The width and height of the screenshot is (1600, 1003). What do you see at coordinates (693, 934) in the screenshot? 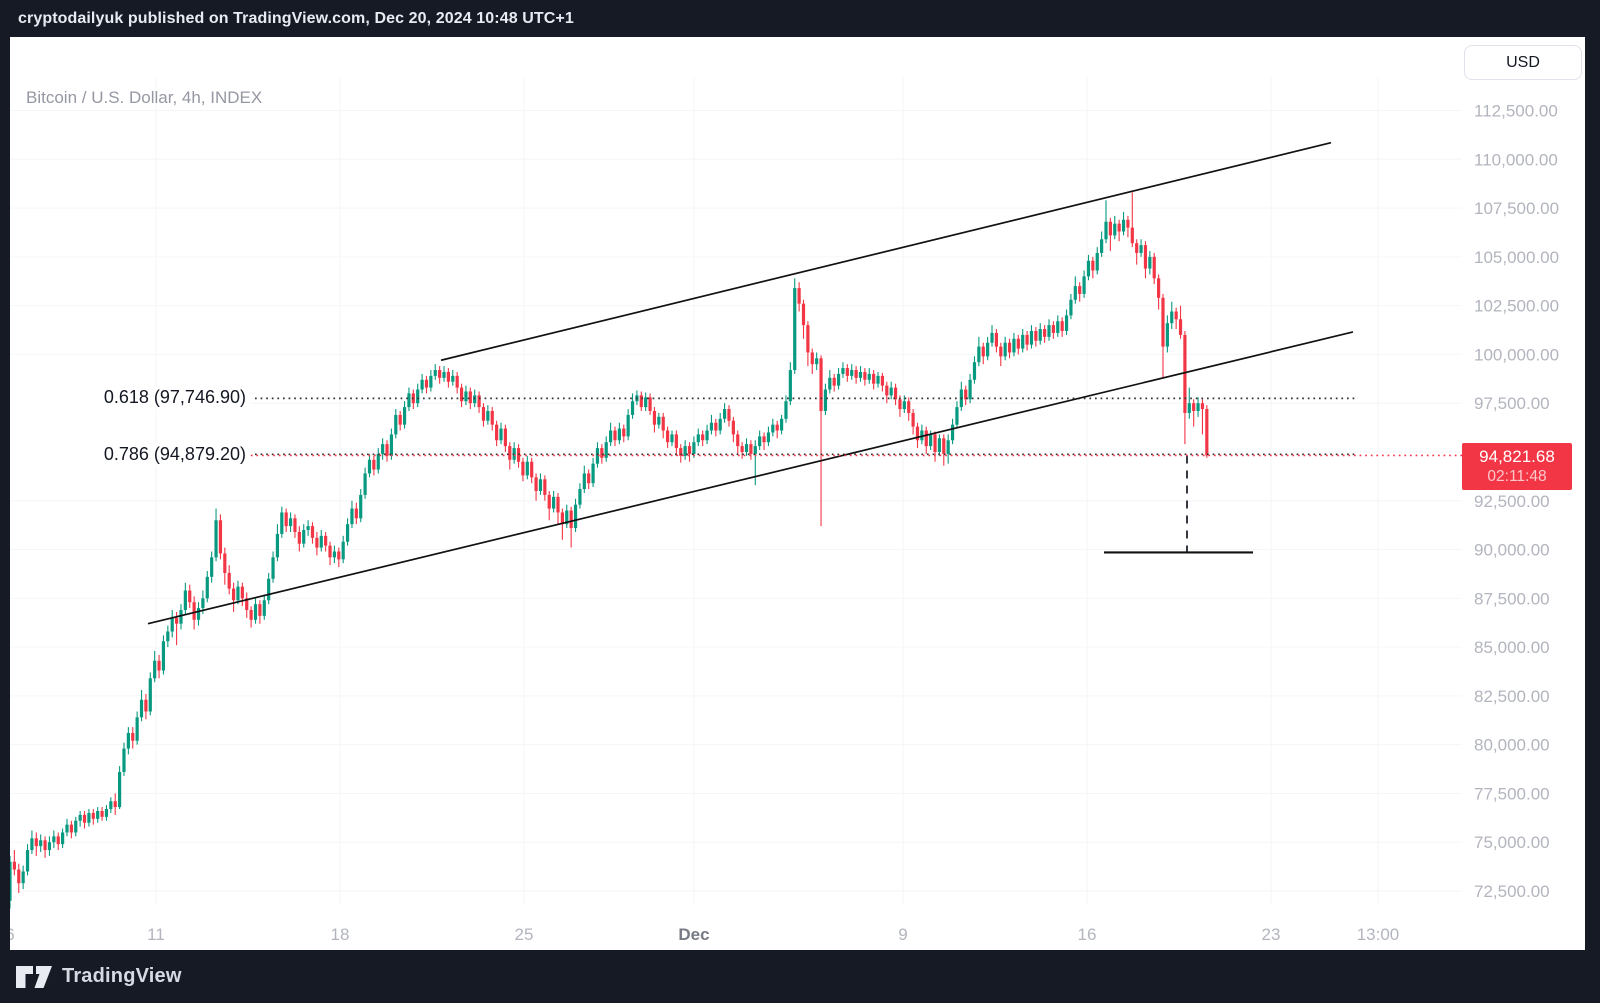
I see `time-tick-label: Dec` at bounding box center [693, 934].